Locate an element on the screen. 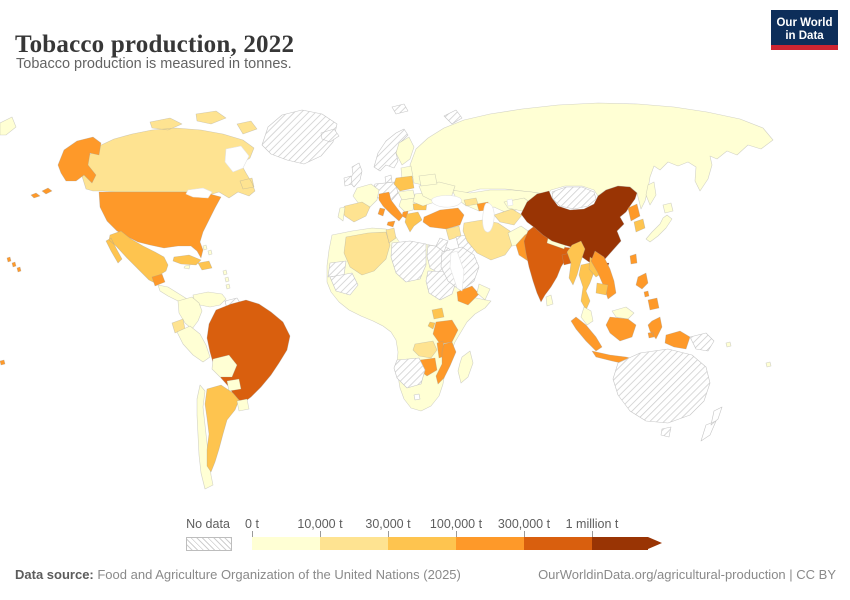 Image resolution: width=850 pixels, height=600 pixels. country-mexico: Mexico is located at coordinates (137, 257).